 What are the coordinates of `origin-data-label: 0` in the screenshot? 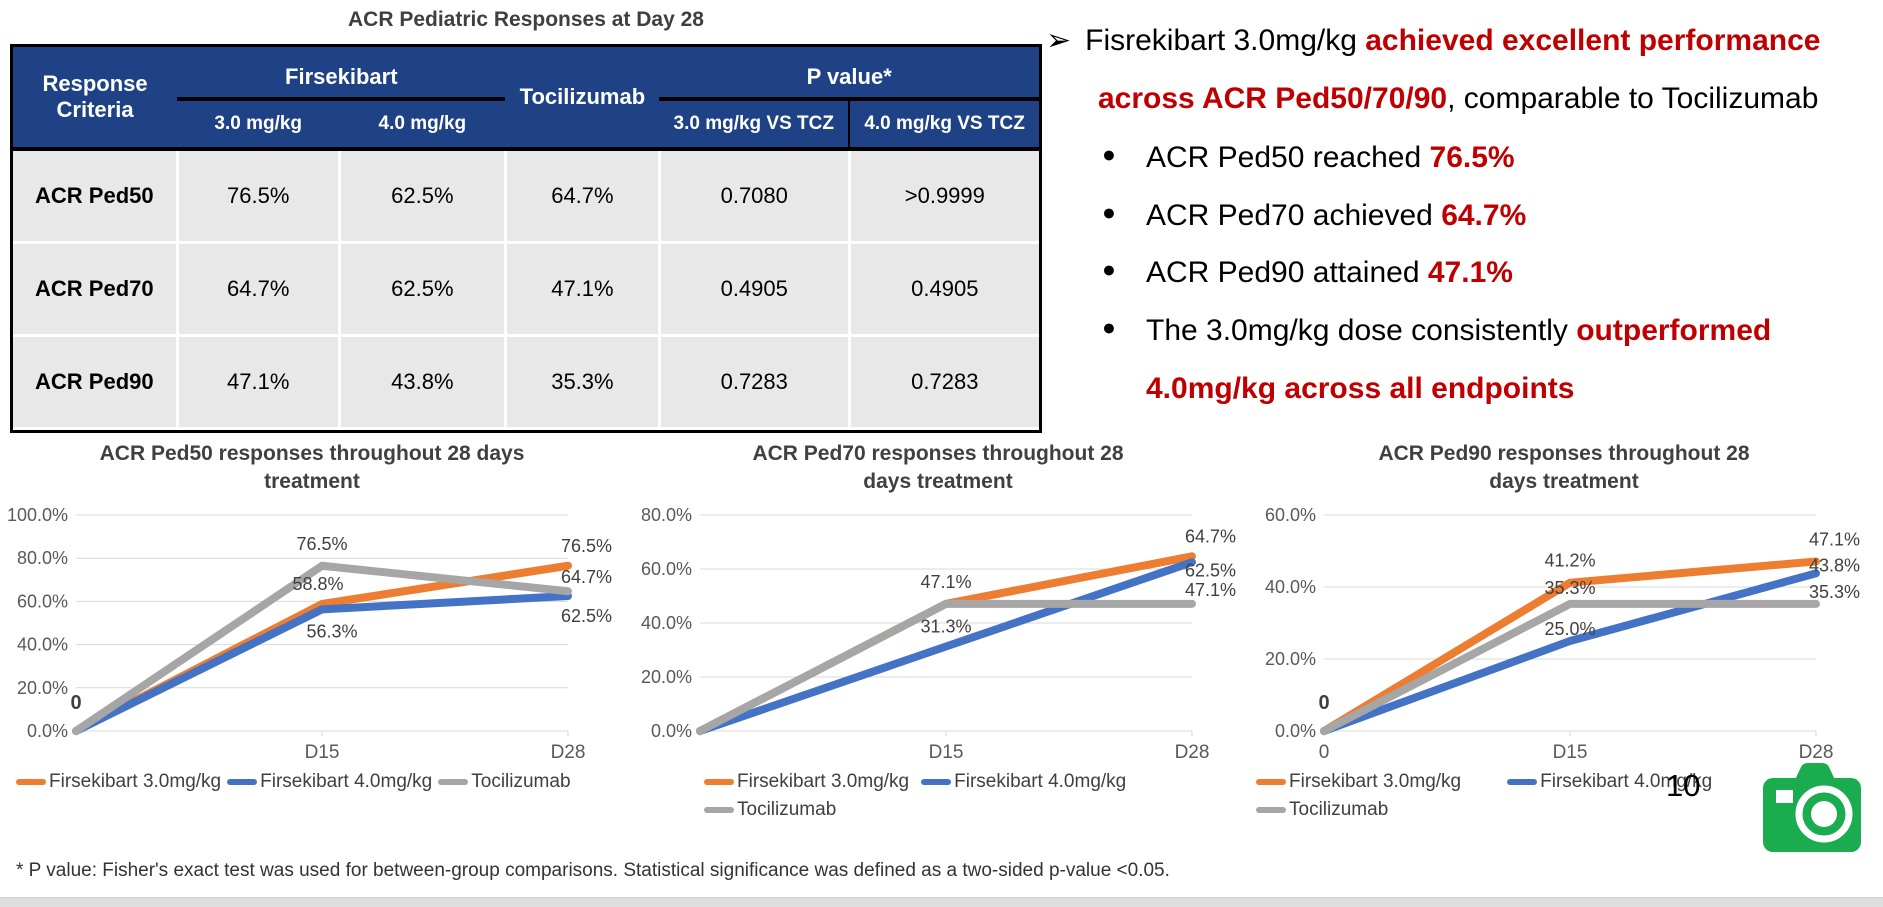 It's located at (75, 703).